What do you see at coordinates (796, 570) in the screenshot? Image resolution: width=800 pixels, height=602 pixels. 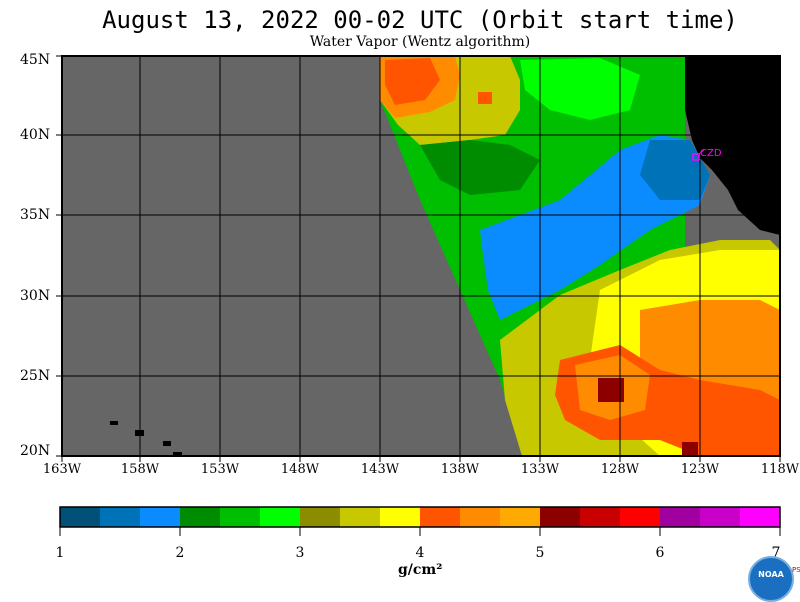 I see `psl-text: PSL` at bounding box center [796, 570].